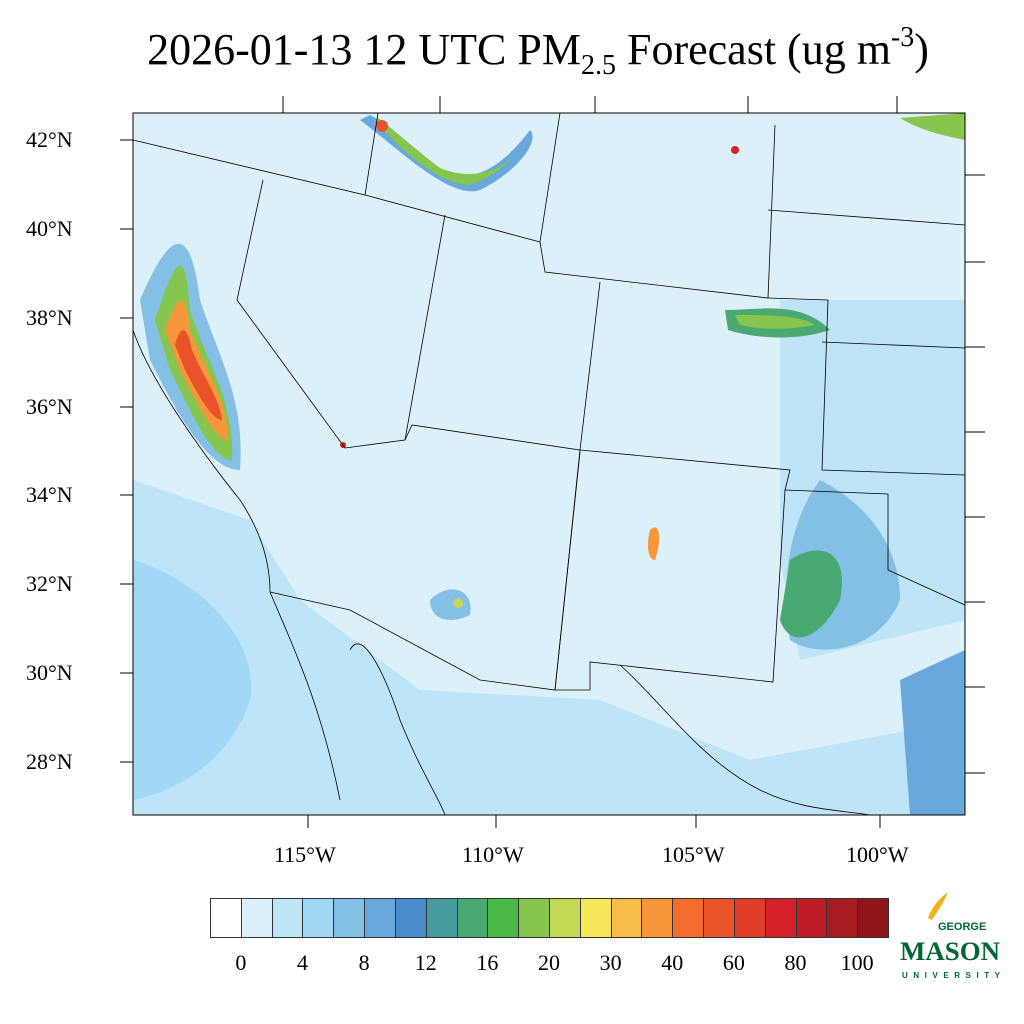 The image size is (1024, 1024). I want to click on lat-label: 40°N, so click(49, 228).